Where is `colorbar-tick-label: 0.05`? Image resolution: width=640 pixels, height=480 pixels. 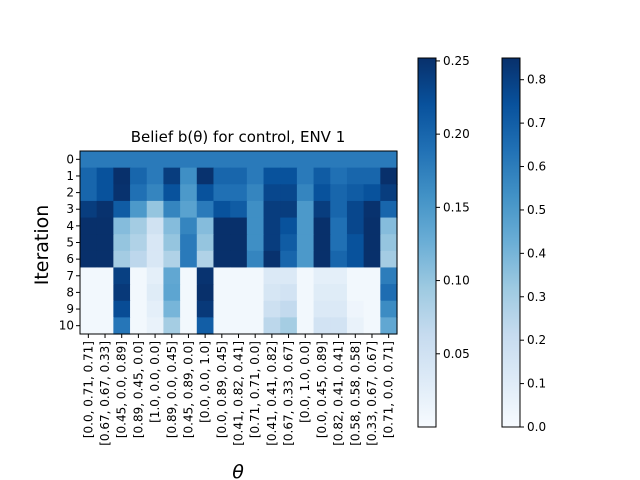 colorbar-tick-label: 0.05 is located at coordinates (456, 354).